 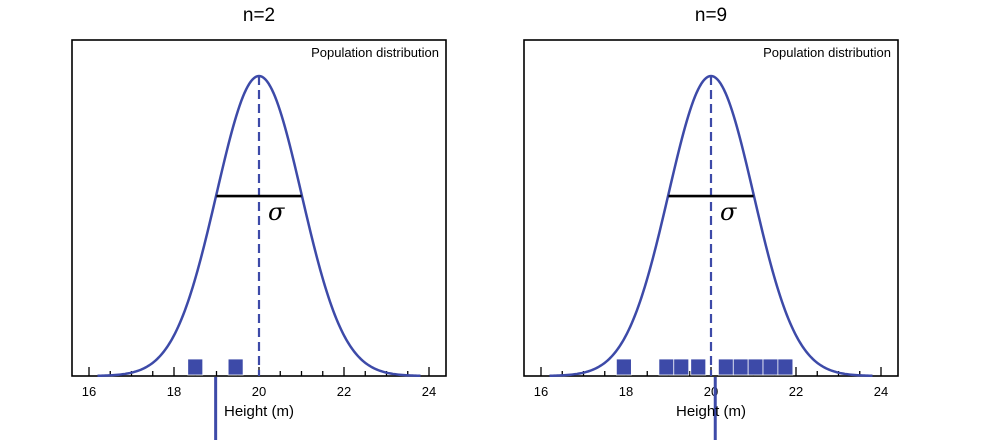 I want to click on panel-title: n=9, so click(x=711, y=15).